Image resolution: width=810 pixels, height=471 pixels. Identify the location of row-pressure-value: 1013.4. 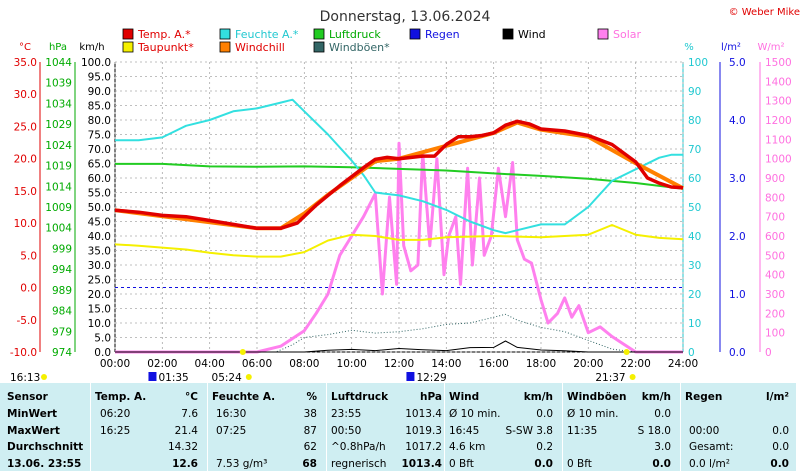
(421, 463).